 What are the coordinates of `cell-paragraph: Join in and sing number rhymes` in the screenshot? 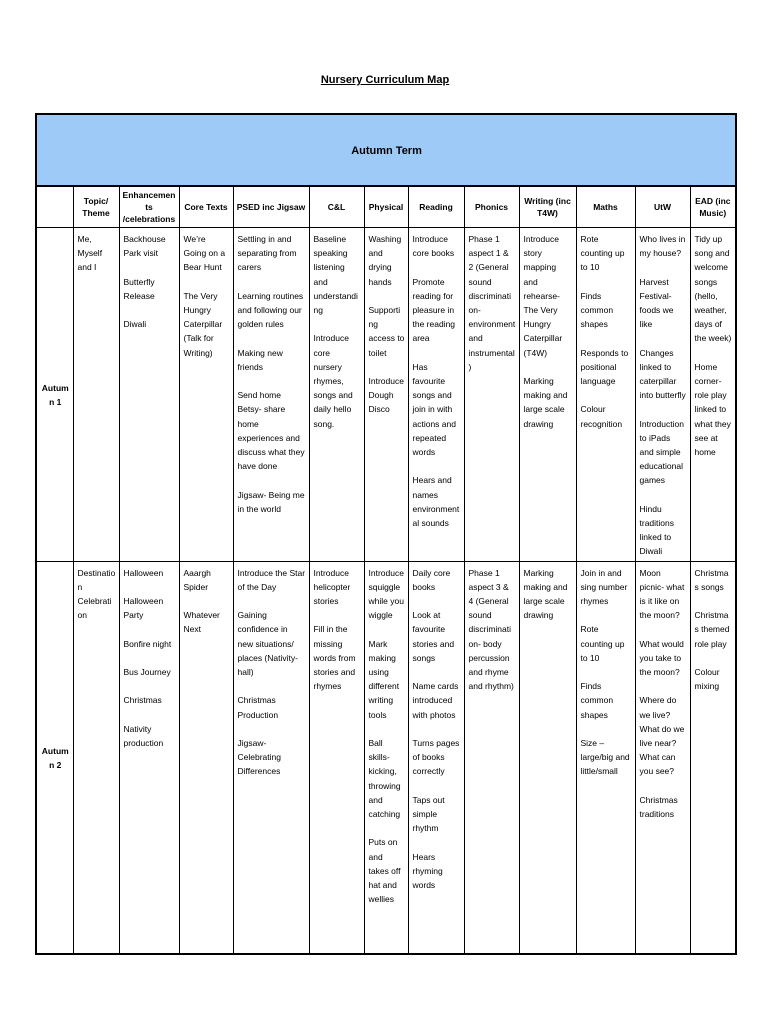 It's located at (604, 587).